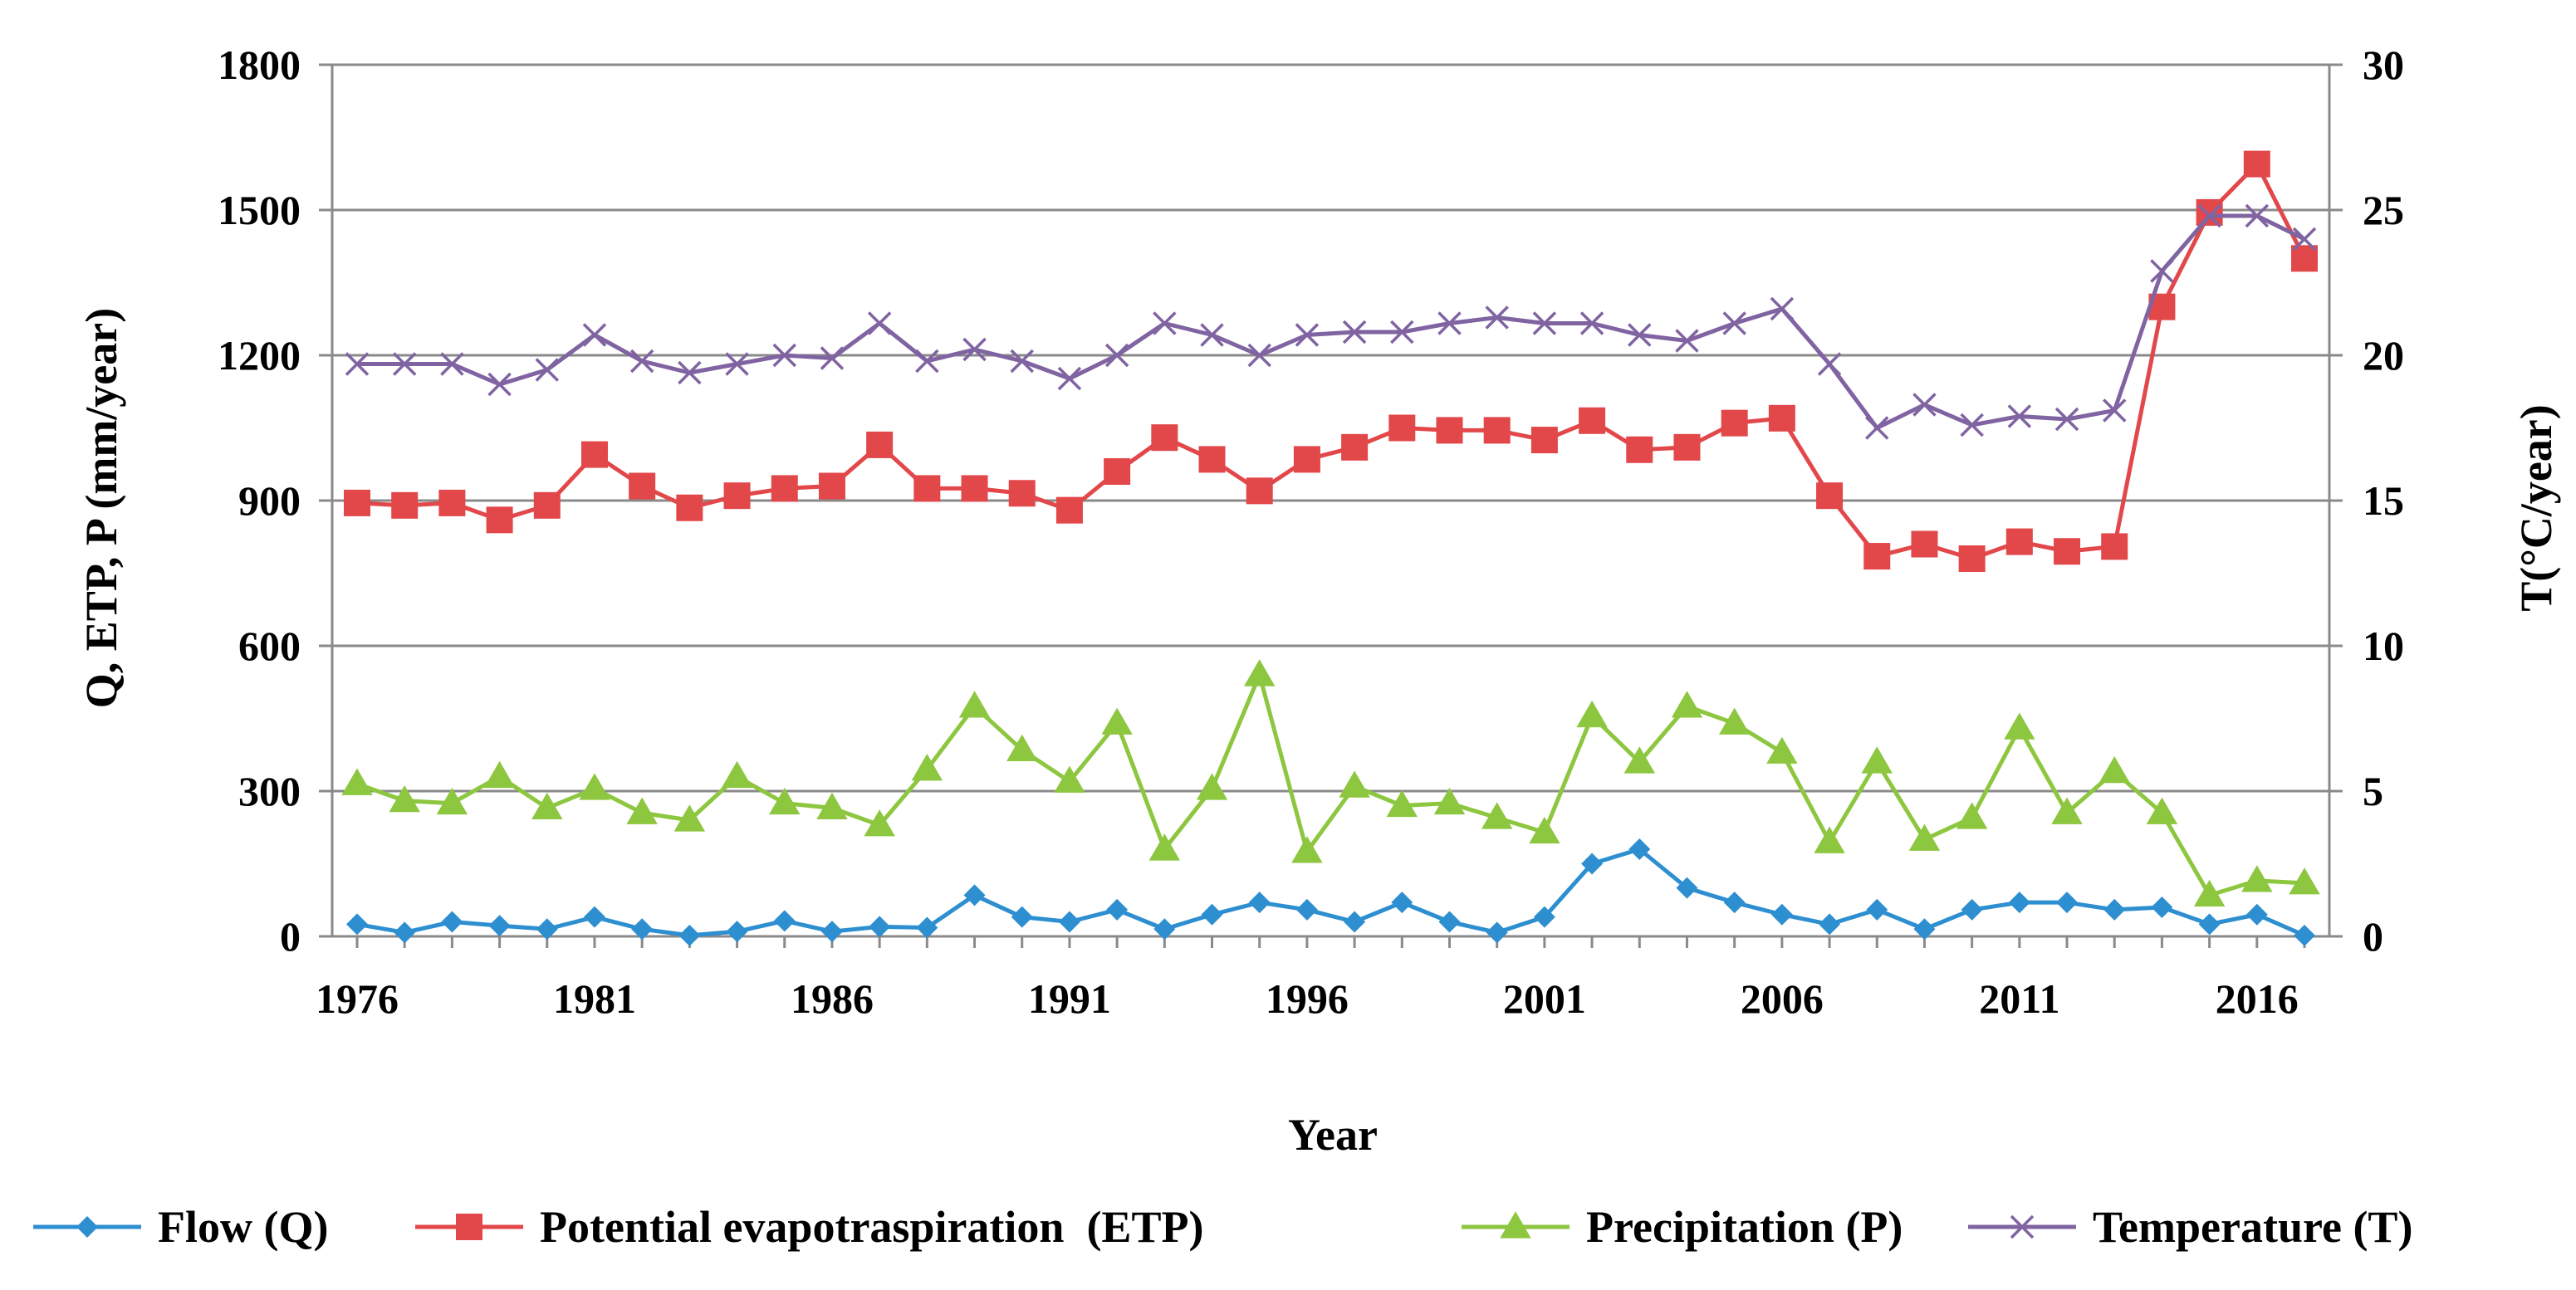 Image resolution: width=2576 pixels, height=1290 pixels. Describe the element at coordinates (2190, 1227) in the screenshot. I see `legend-item: Temperature (T)` at that location.